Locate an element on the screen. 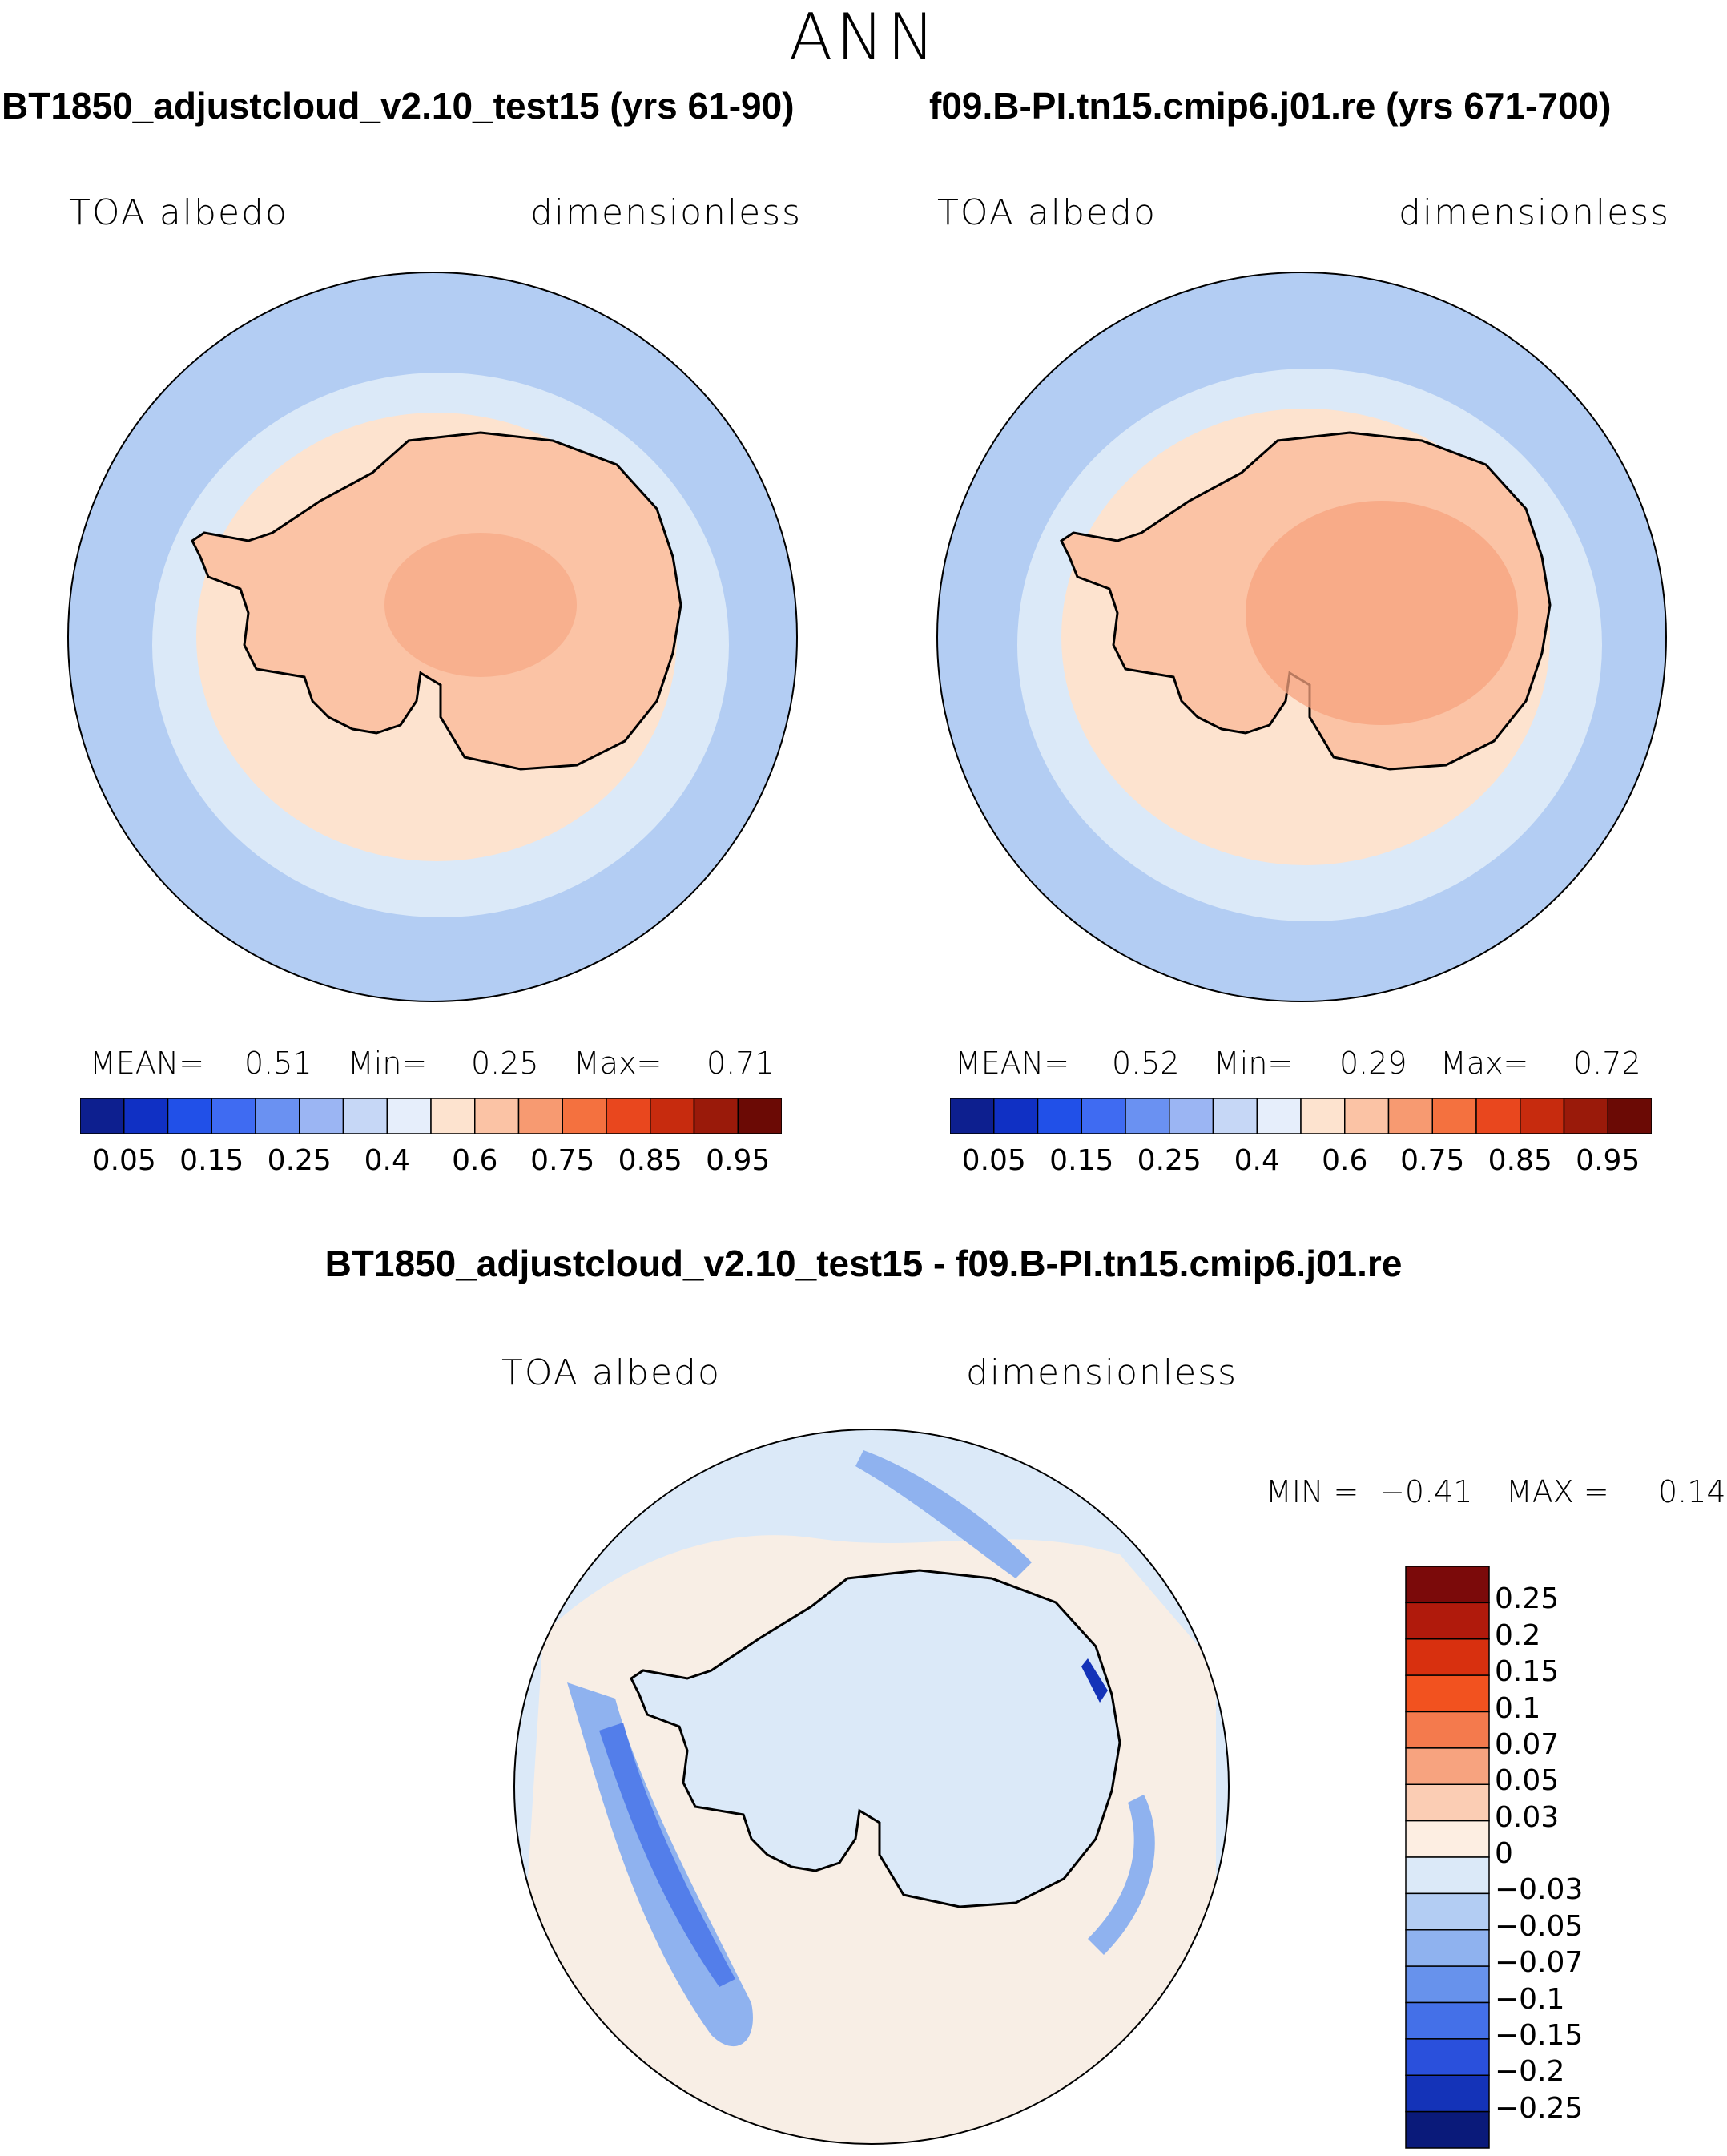 Image resolution: width=1727 pixels, height=2156 pixels. panel-2-colorbar is located at coordinates (1301, 1116).